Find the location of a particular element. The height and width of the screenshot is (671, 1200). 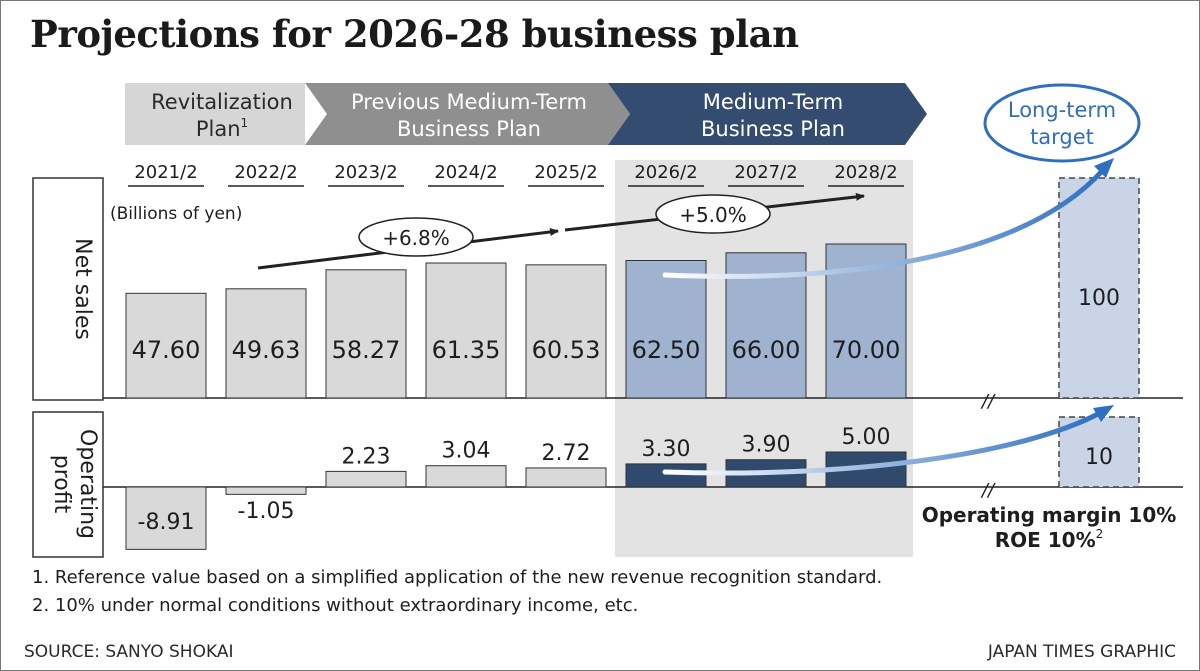

year-label: 2027/2 is located at coordinates (765, 172).